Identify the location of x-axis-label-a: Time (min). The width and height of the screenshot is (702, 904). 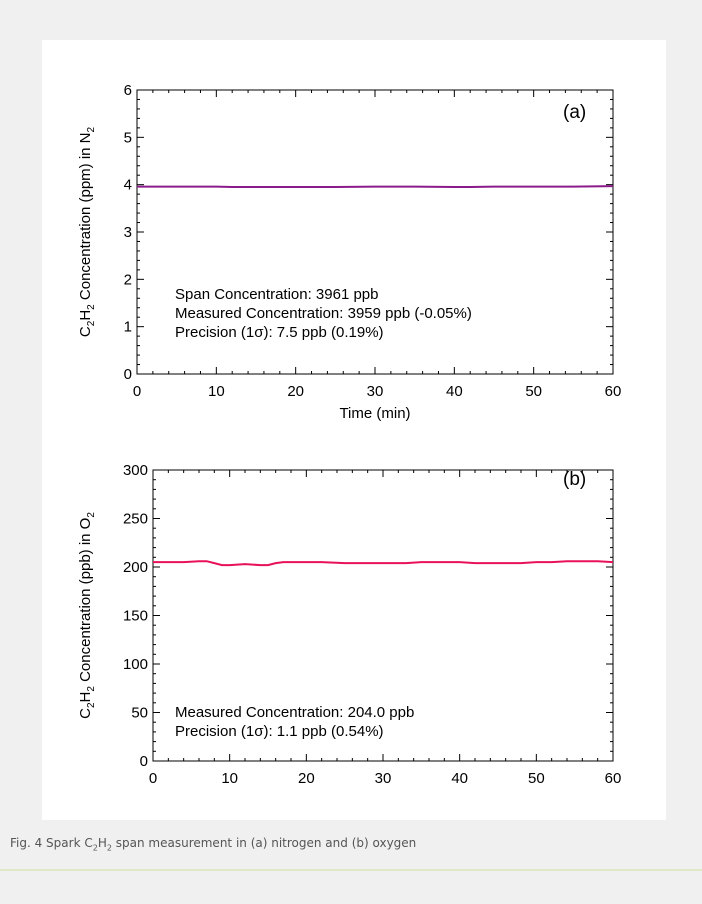
(374, 413).